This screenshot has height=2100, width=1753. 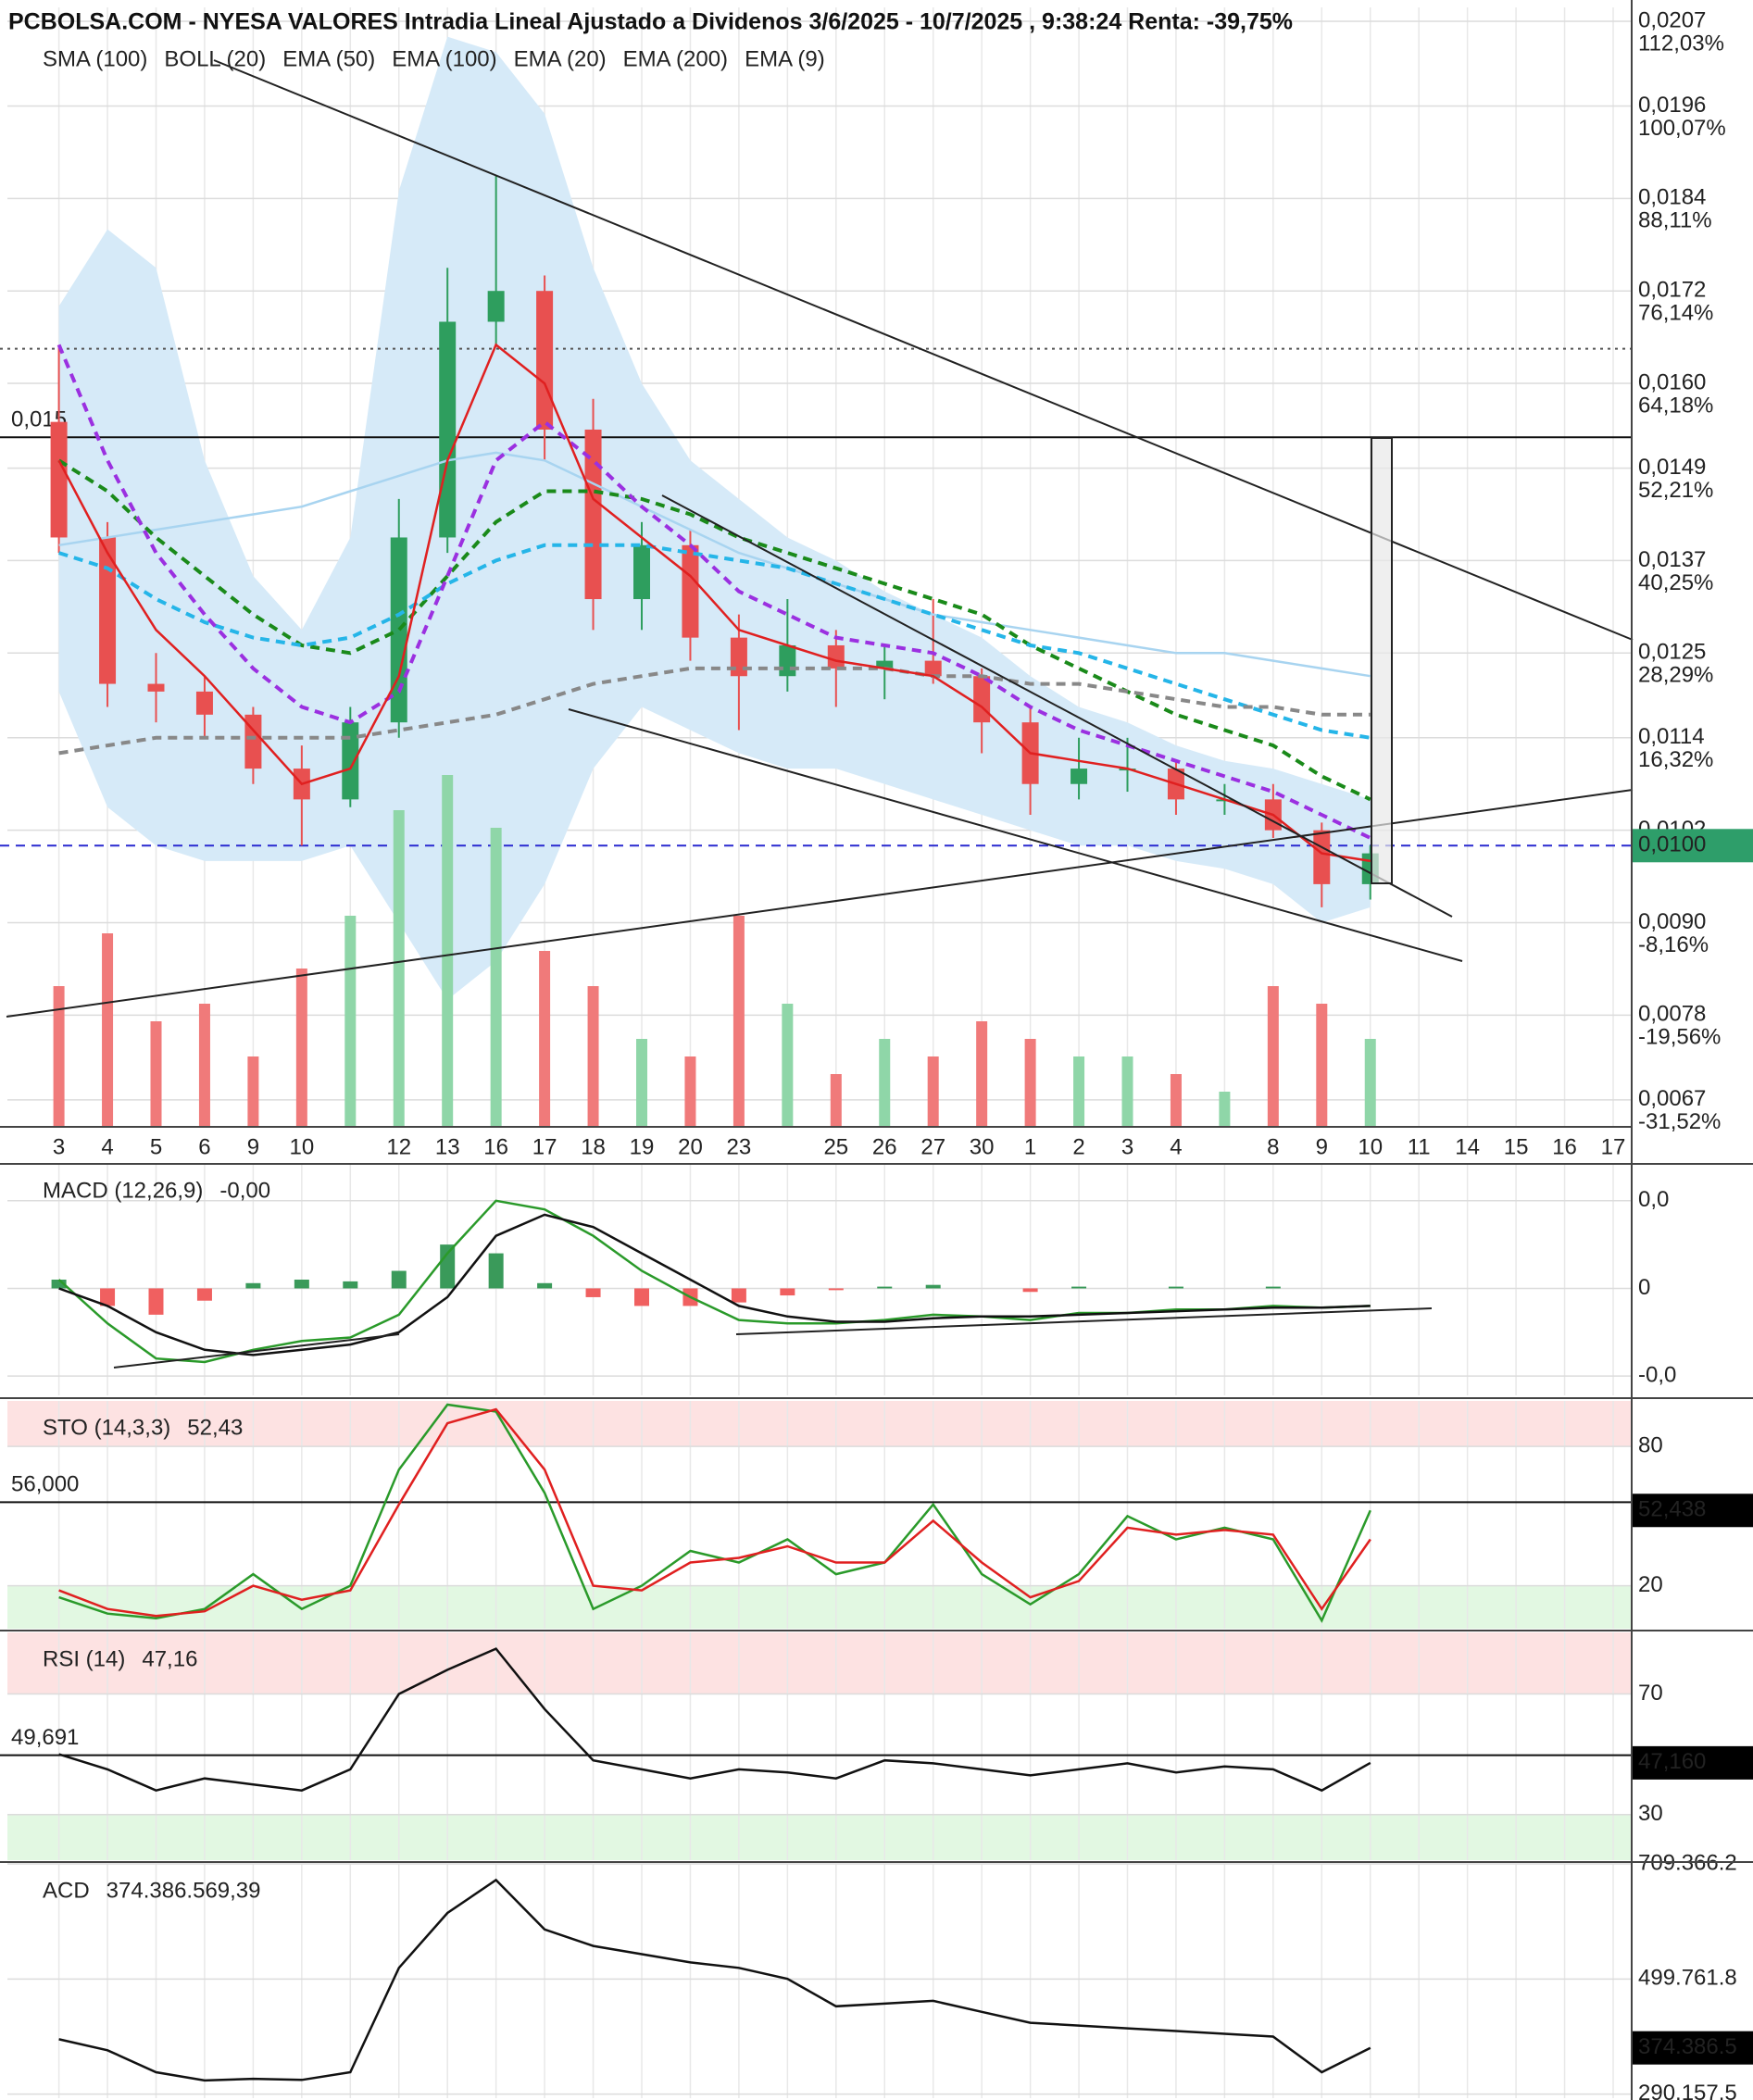 What do you see at coordinates (1672, 1015) in the screenshot?
I see `y-tick-label: 0,0078` at bounding box center [1672, 1015].